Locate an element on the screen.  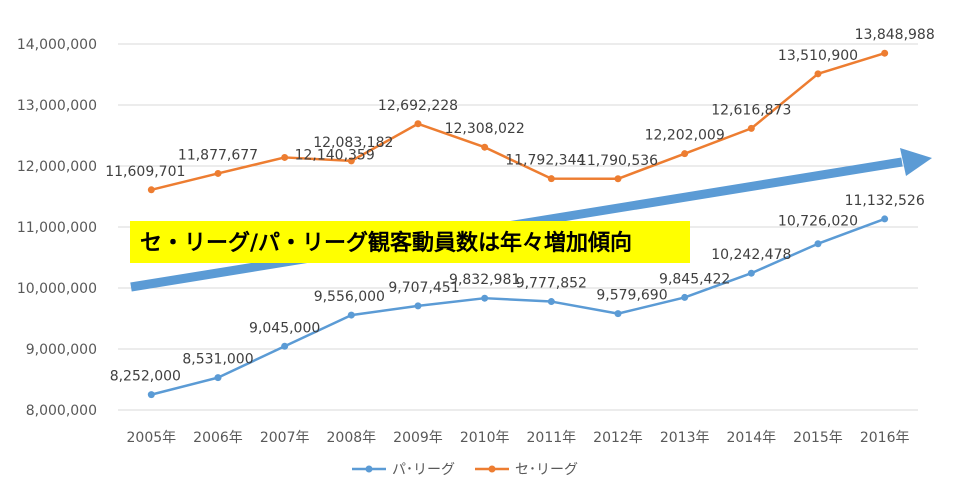
data-label: 11,132,526 is located at coordinates (885, 201).